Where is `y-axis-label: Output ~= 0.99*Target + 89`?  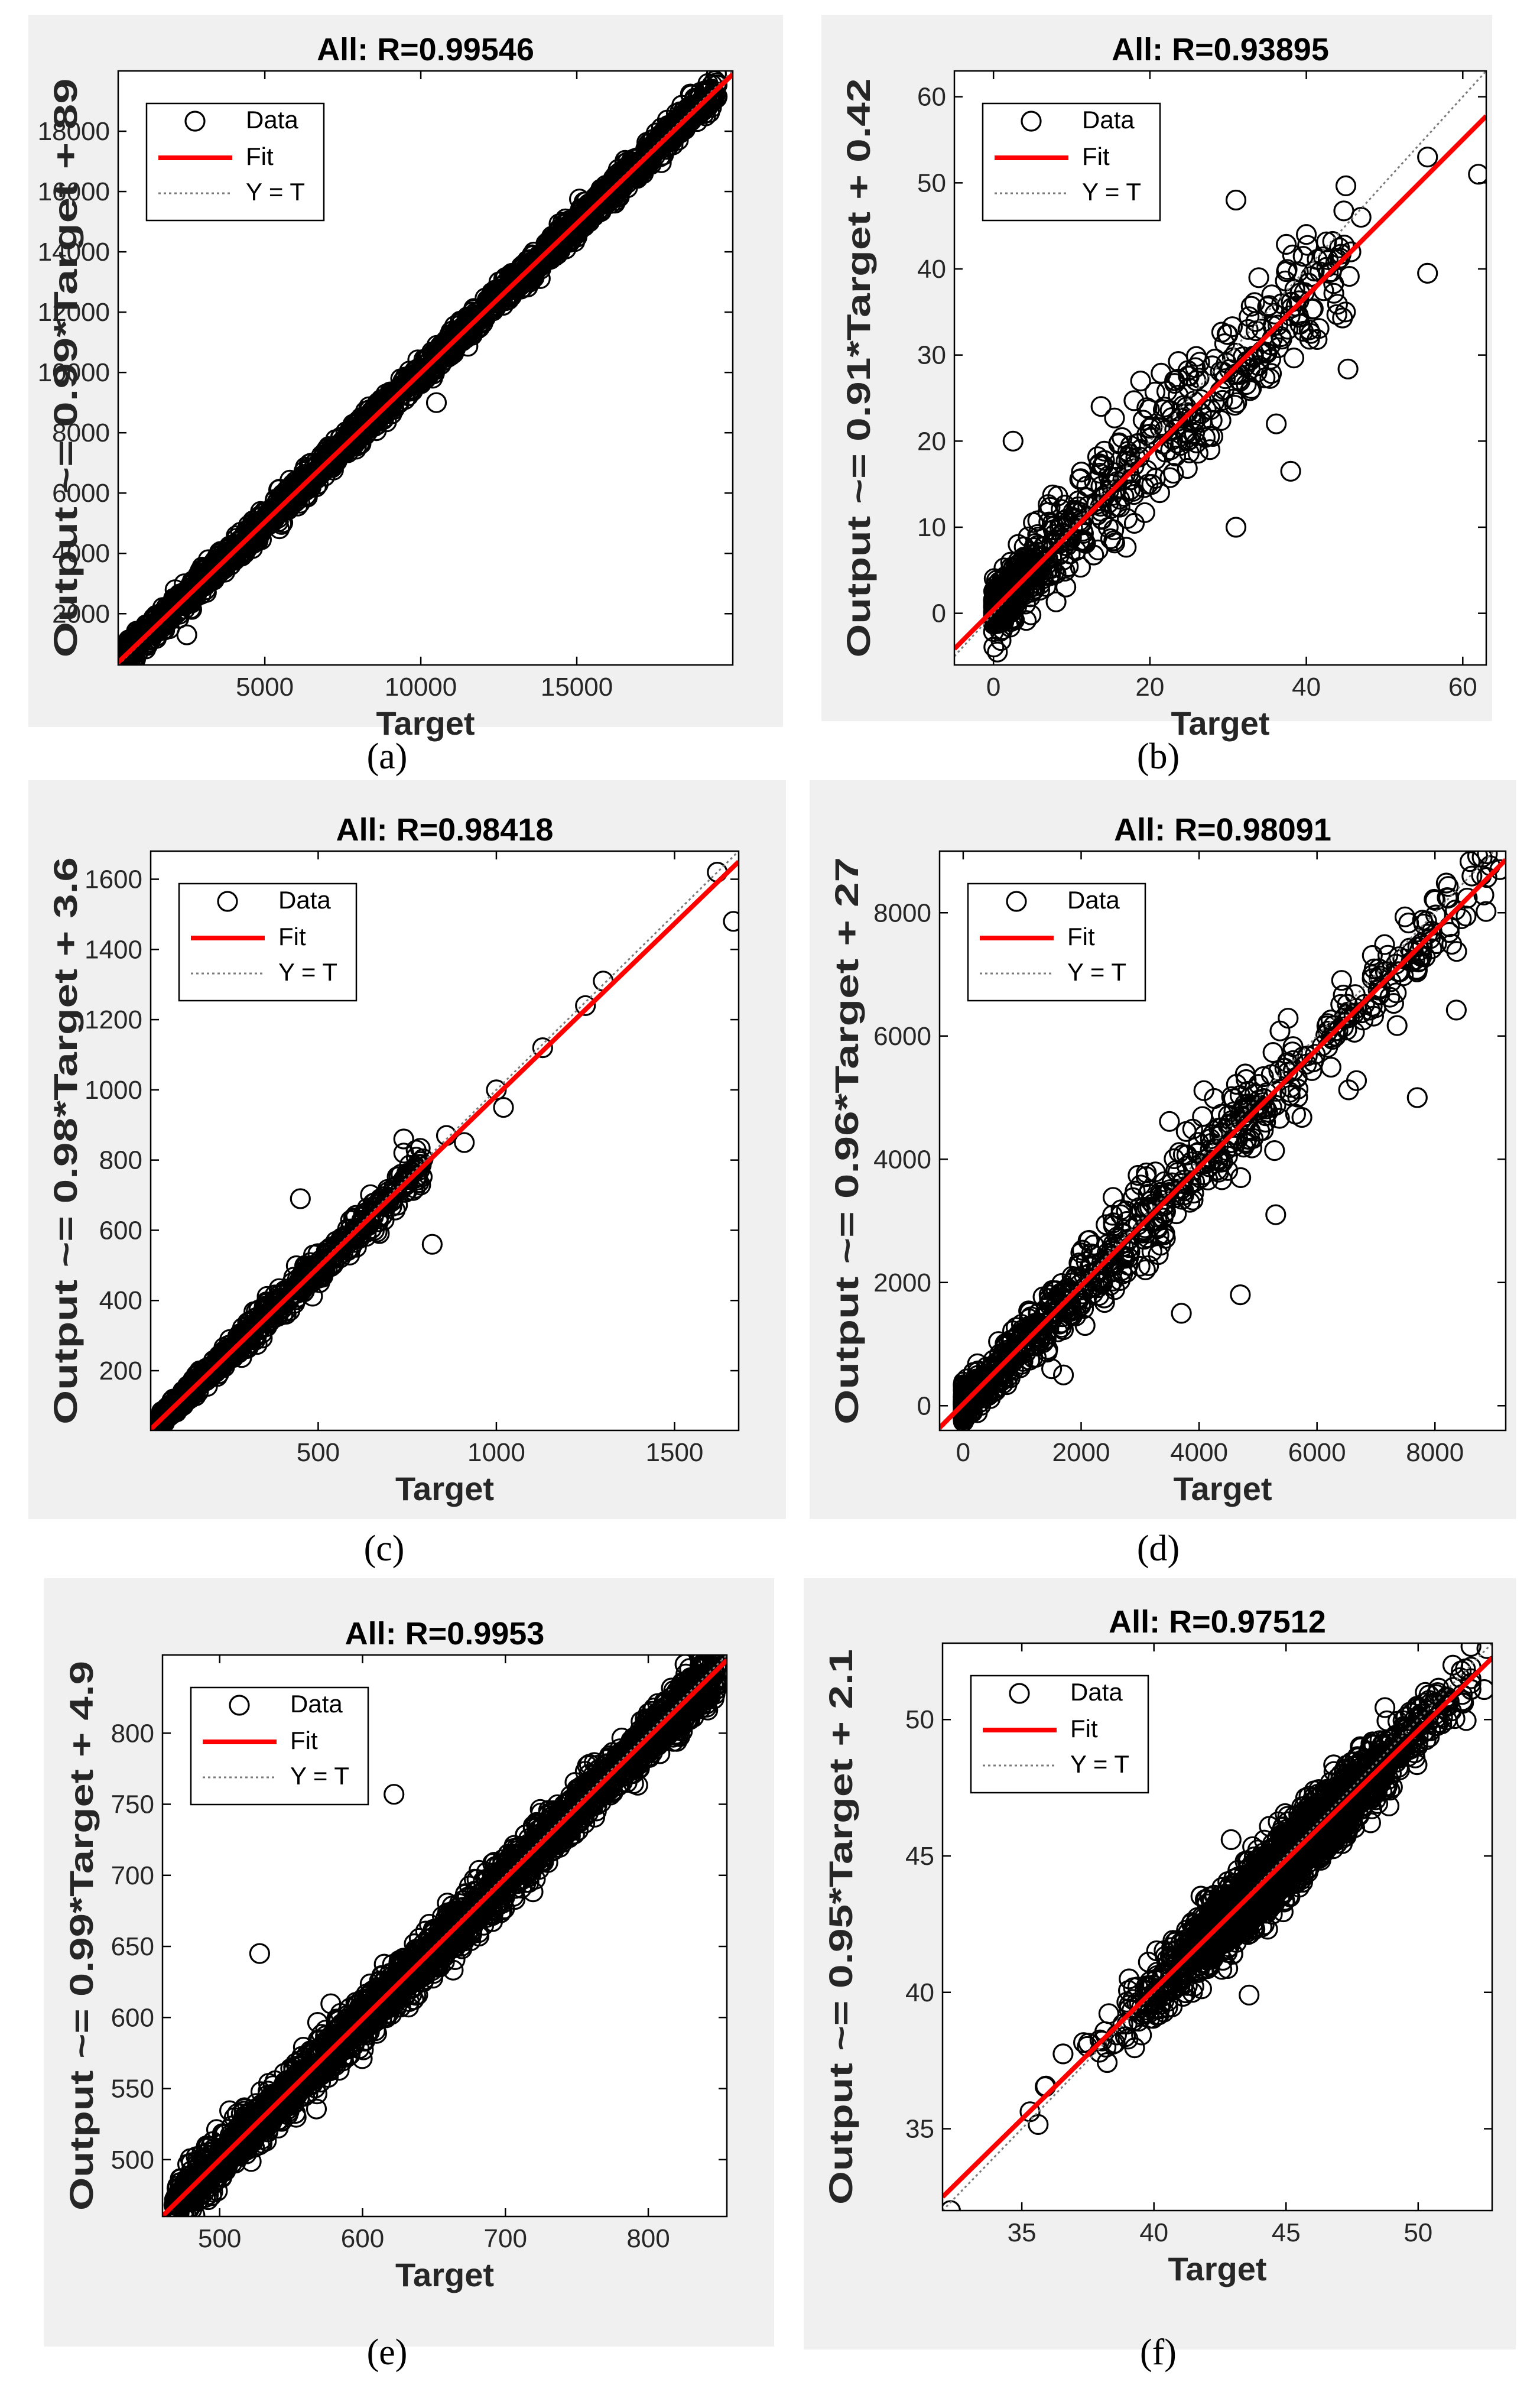 y-axis-label: Output ~= 0.99*Target + 89 is located at coordinates (65, 368).